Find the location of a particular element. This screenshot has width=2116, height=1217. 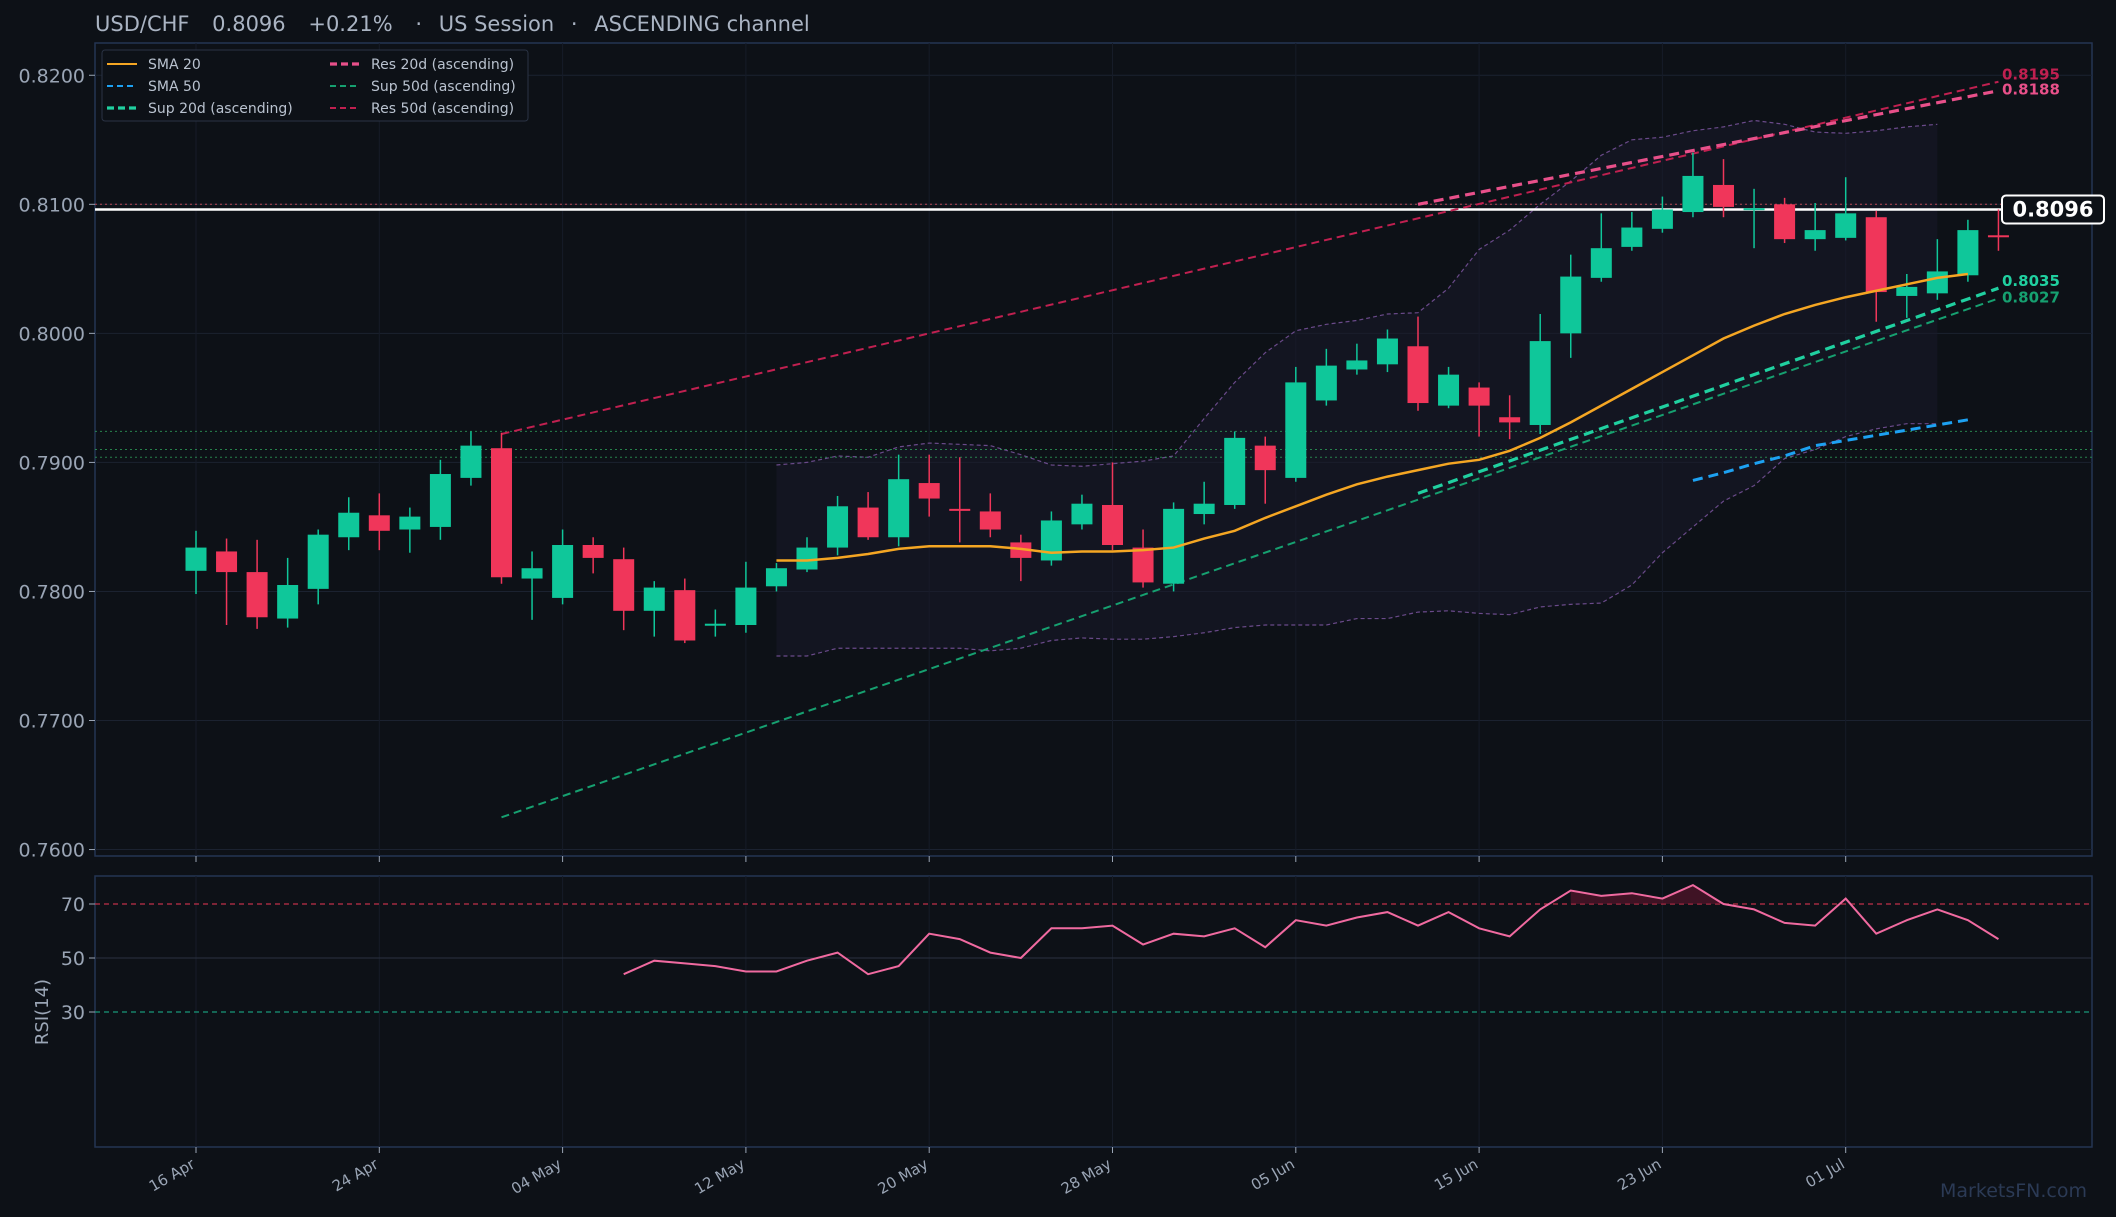

rsi-tick-label: 30 is located at coordinates (73, 1013).